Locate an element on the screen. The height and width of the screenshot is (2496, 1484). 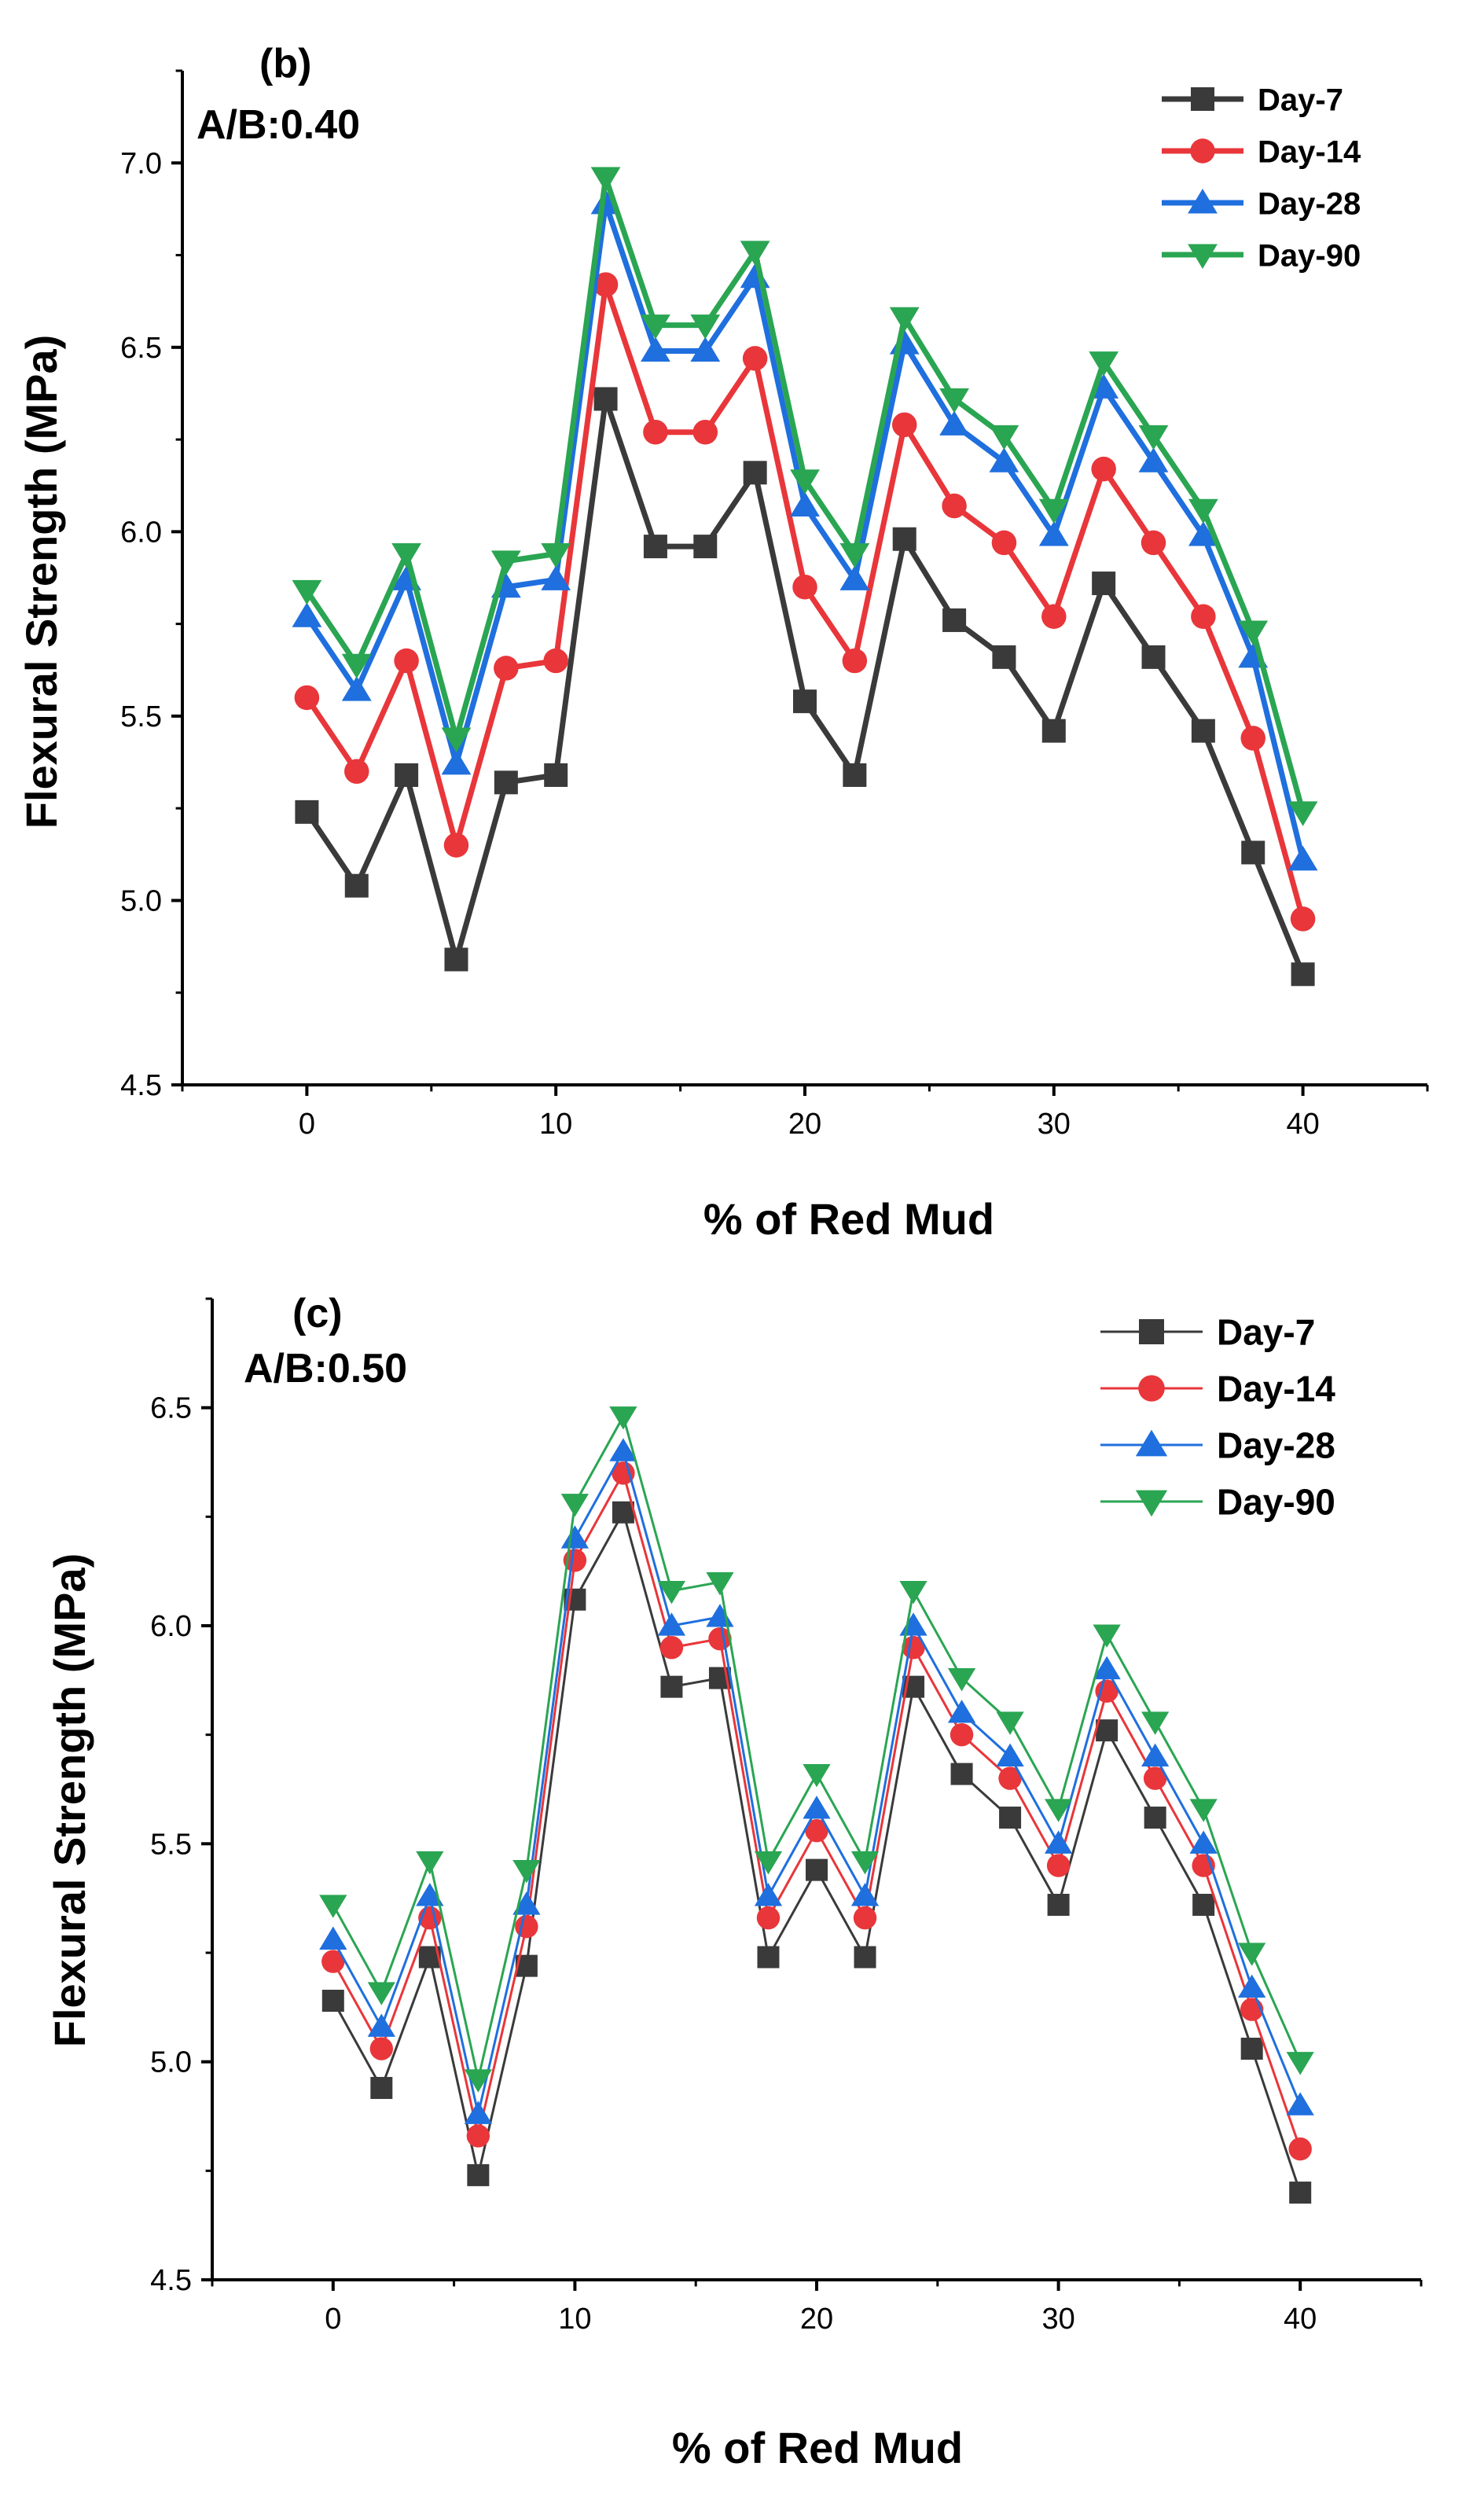
legend-item: Day-7 is located at coordinates (1207, 1332).